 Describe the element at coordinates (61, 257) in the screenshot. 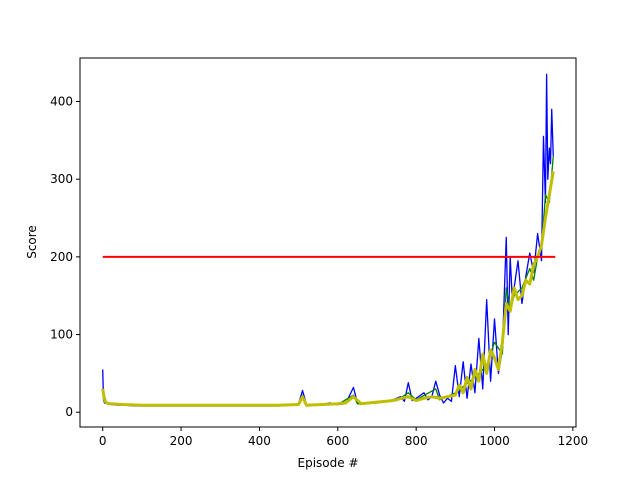

I see `y-tick-label: 200` at that location.